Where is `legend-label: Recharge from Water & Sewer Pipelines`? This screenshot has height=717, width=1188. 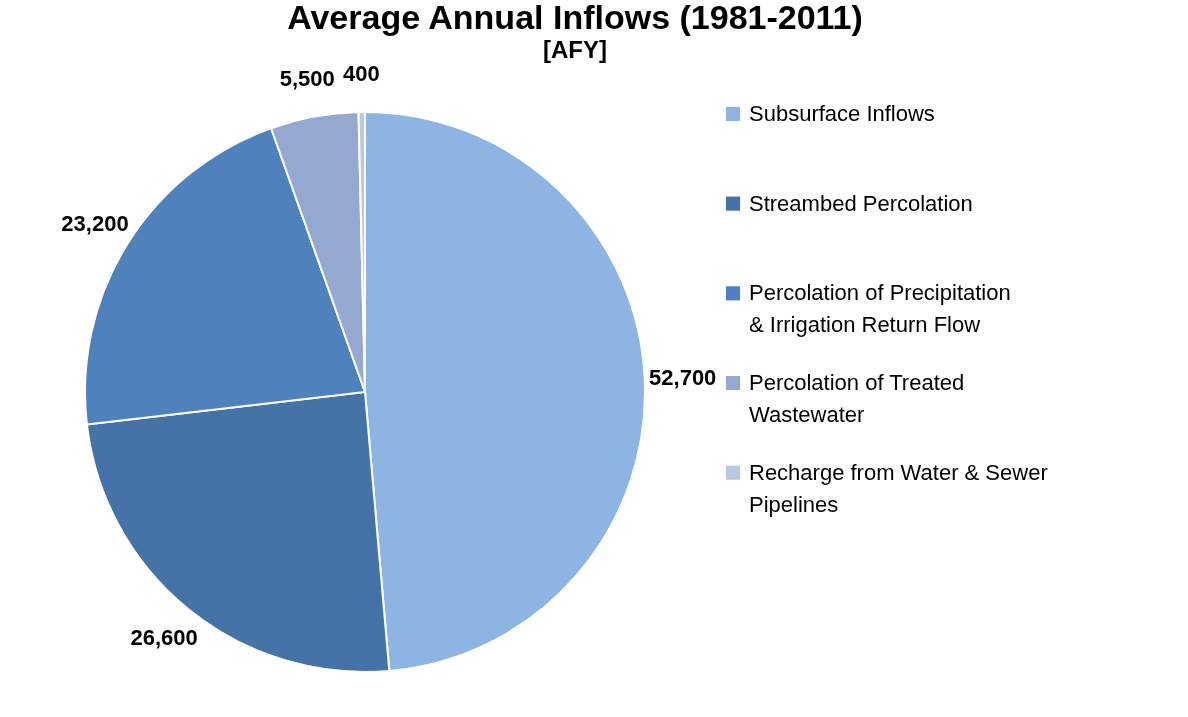 legend-label: Recharge from Water & Sewer Pipelines is located at coordinates (898, 488).